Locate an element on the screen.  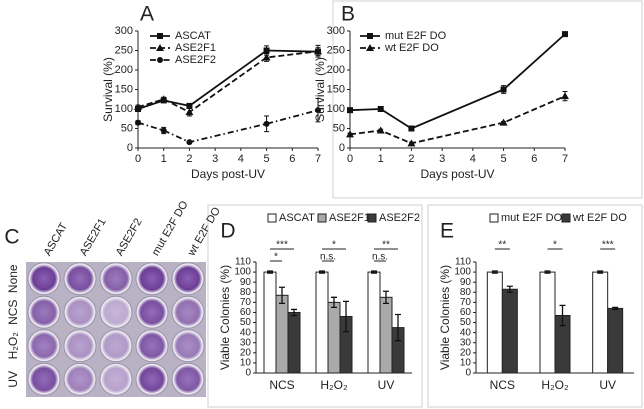
column-label: mut E2F DO is located at coordinates (170, 228).